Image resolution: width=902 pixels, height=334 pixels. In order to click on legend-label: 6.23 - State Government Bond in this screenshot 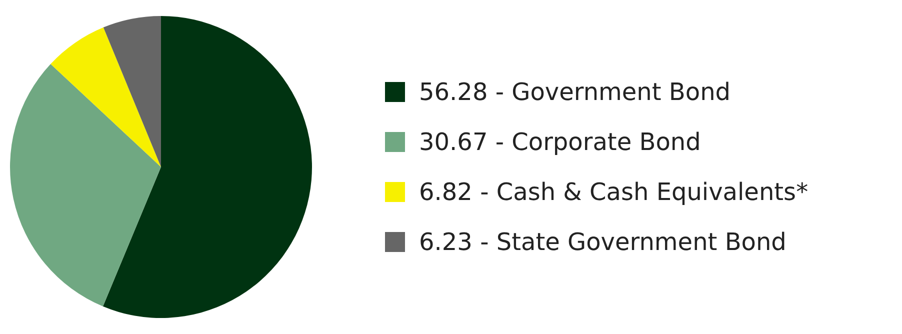, I will do `click(602, 242)`.